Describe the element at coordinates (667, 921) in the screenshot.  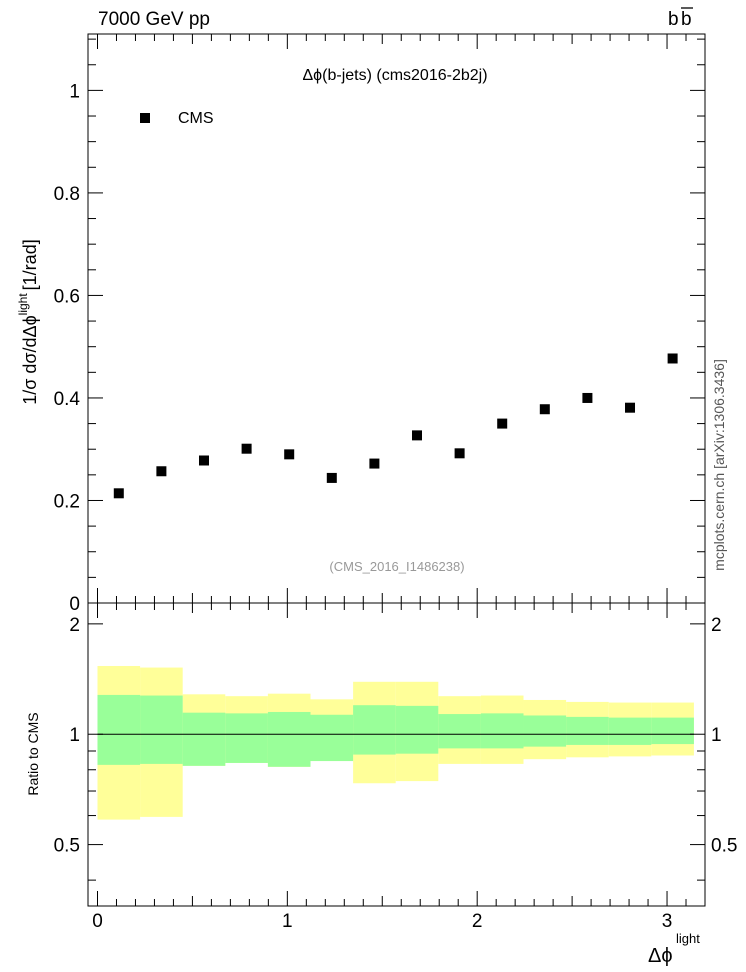
I see `x-tick-label: 3` at that location.